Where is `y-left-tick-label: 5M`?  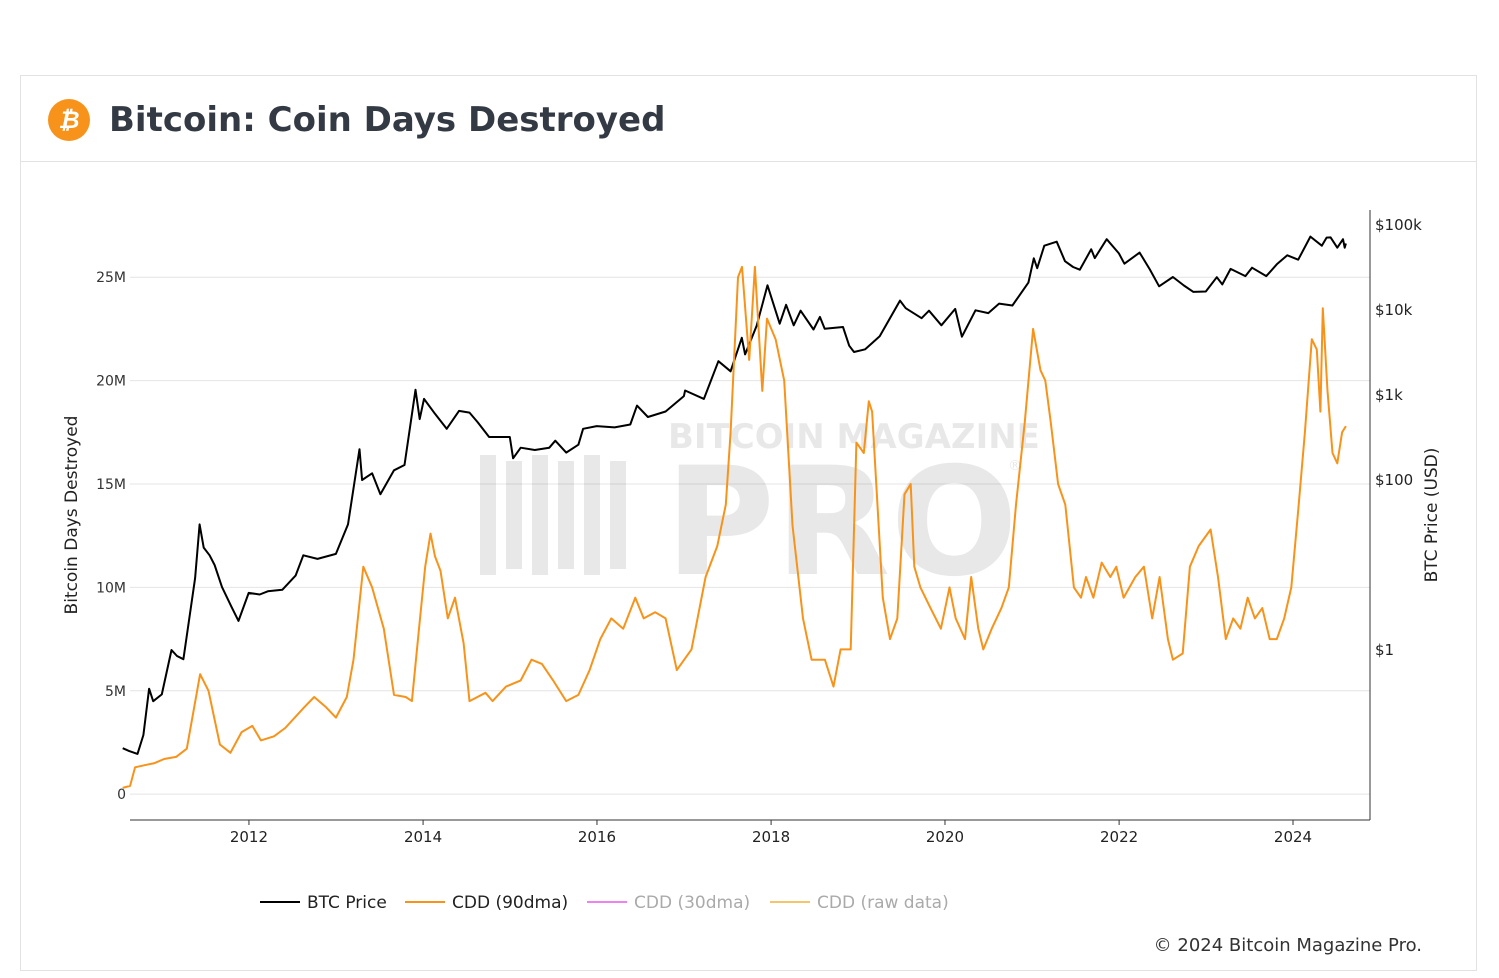 y-left-tick-label: 5M is located at coordinates (115, 692).